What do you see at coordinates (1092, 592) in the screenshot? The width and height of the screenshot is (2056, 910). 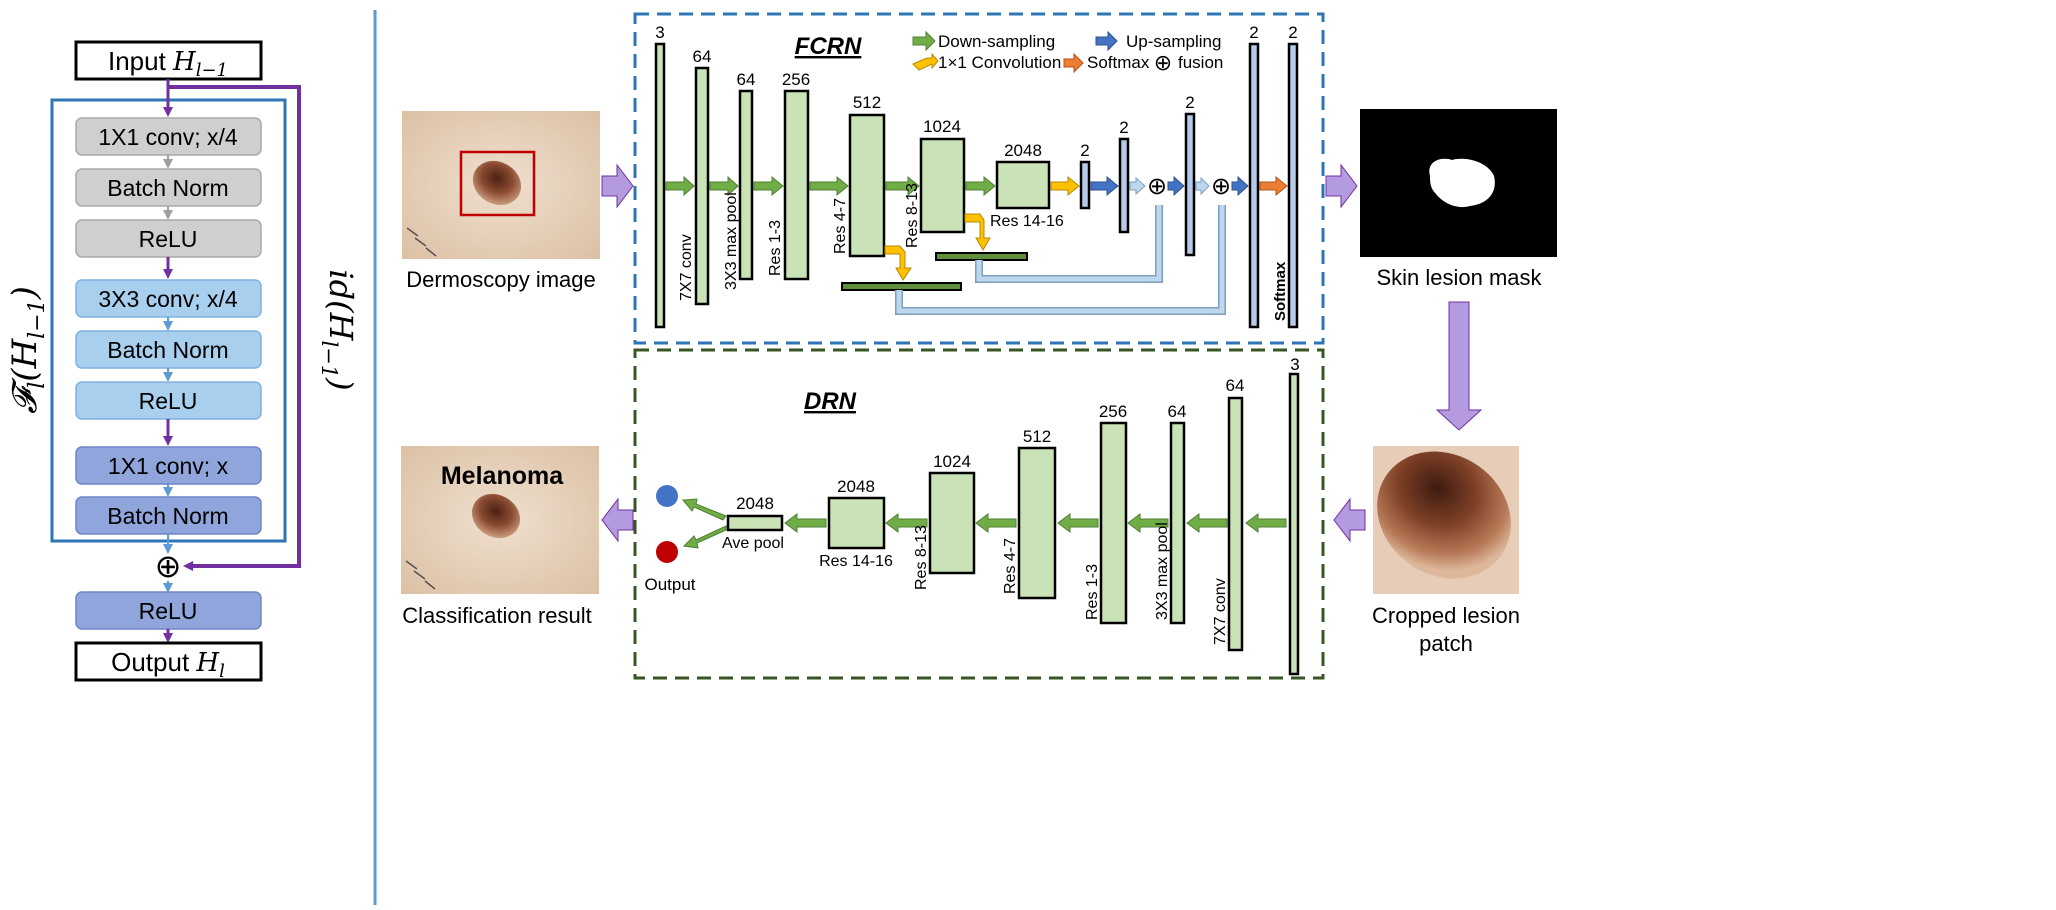 I see `drn-layer-label: Res 1-3` at bounding box center [1092, 592].